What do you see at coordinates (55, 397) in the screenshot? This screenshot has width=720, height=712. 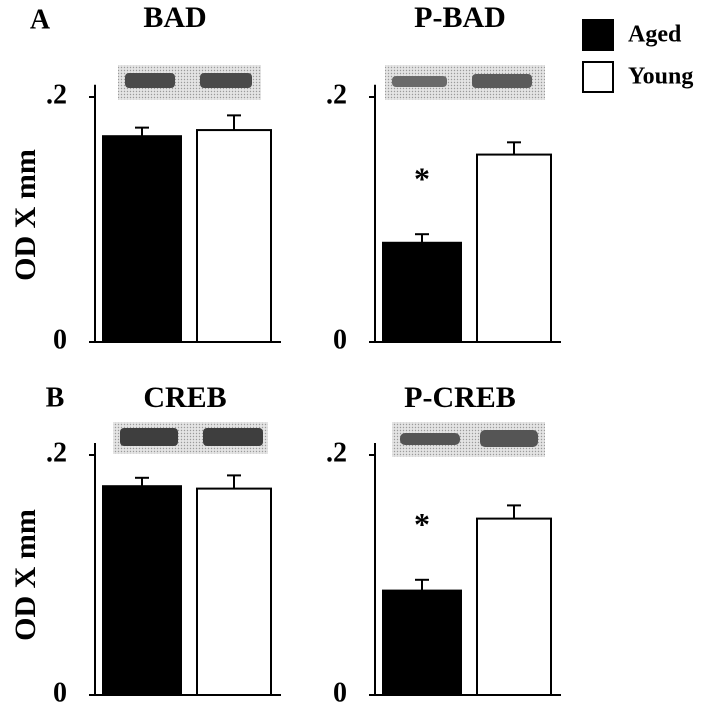 I see `panel-label: B` at bounding box center [55, 397].